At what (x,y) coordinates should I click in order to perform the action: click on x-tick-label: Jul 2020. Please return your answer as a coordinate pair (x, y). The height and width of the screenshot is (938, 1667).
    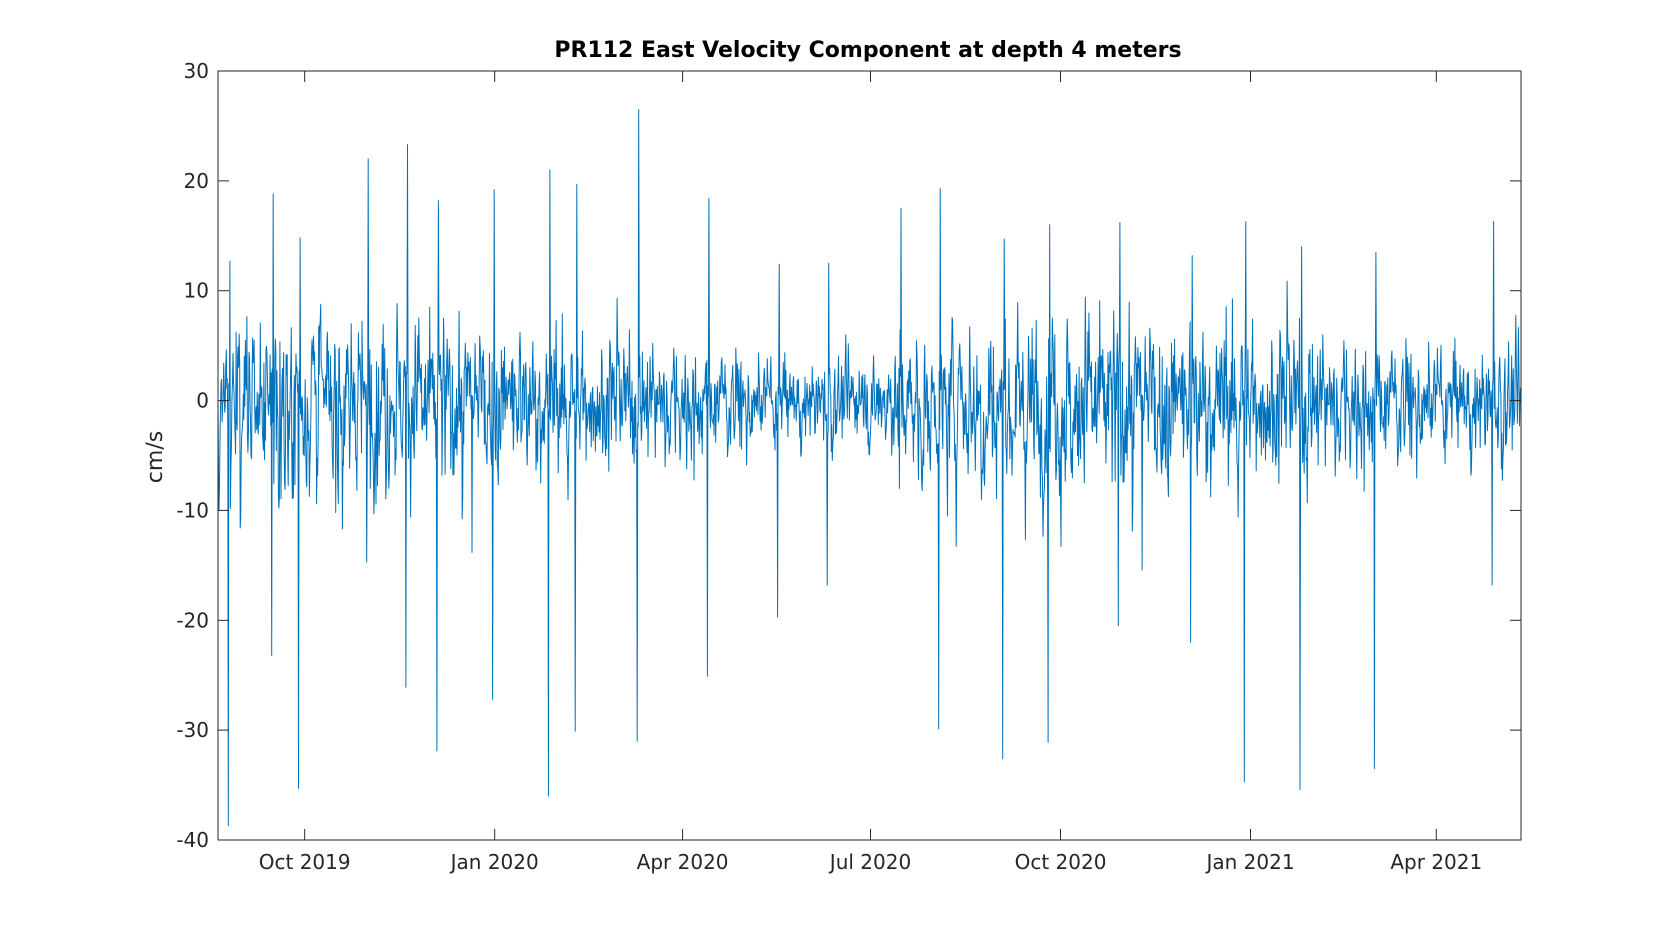
    Looking at the image, I should click on (869, 862).